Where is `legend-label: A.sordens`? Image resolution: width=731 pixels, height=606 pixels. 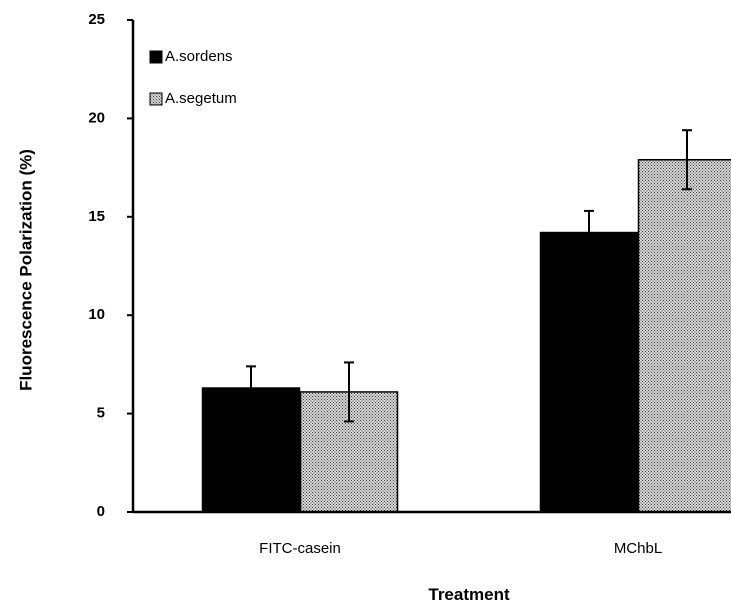
legend-label: A.sordens is located at coordinates (199, 56).